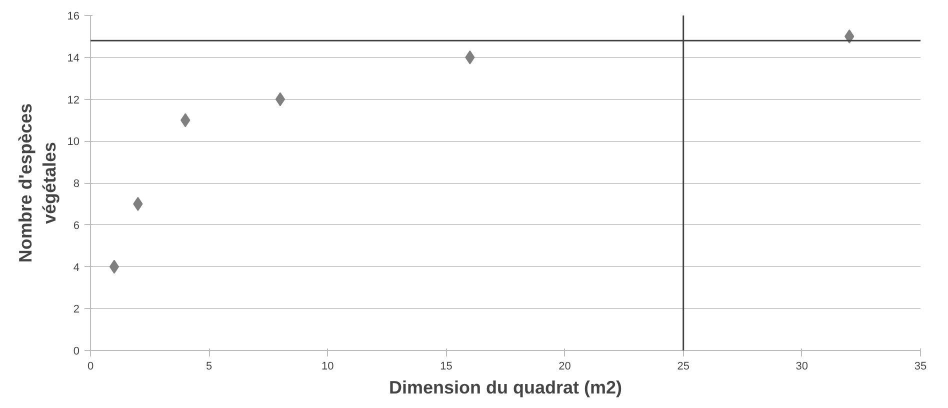  What do you see at coordinates (76, 184) in the screenshot?
I see `y-tick-label: 8` at bounding box center [76, 184].